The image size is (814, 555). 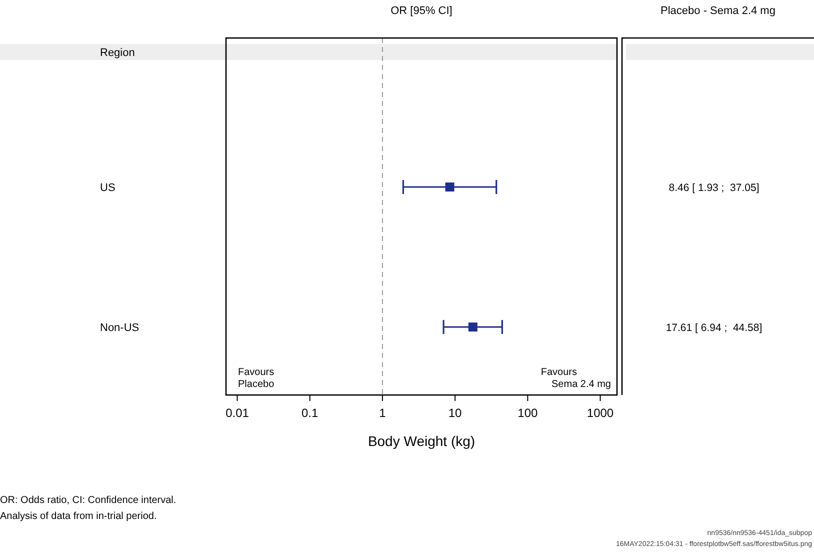 What do you see at coordinates (714, 188) in the screenshot?
I see `data-label: 8.46 [ 1.93 ; 37.05]` at bounding box center [714, 188].